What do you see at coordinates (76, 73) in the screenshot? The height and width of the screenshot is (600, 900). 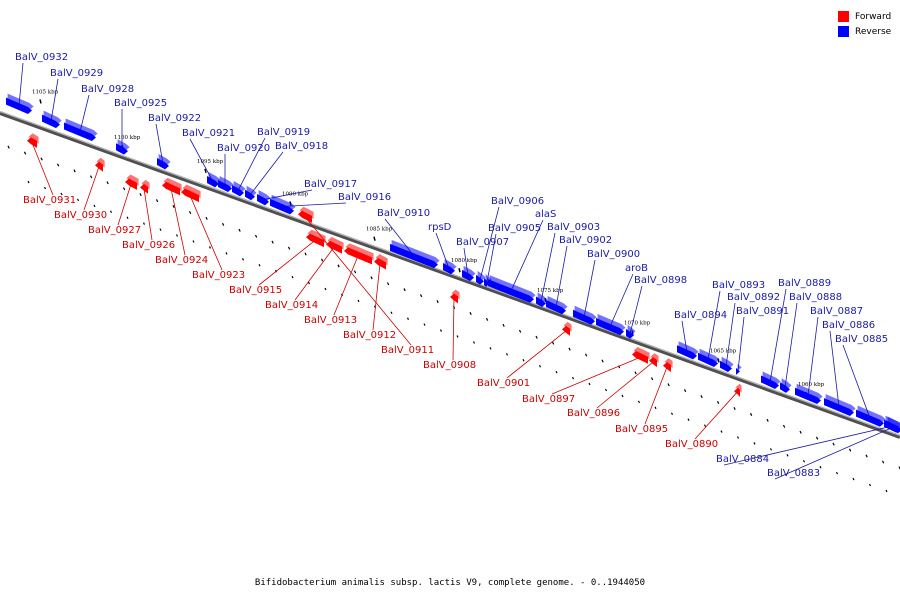 I see `gene-label-balv-0929: BalV_0929` at bounding box center [76, 73].